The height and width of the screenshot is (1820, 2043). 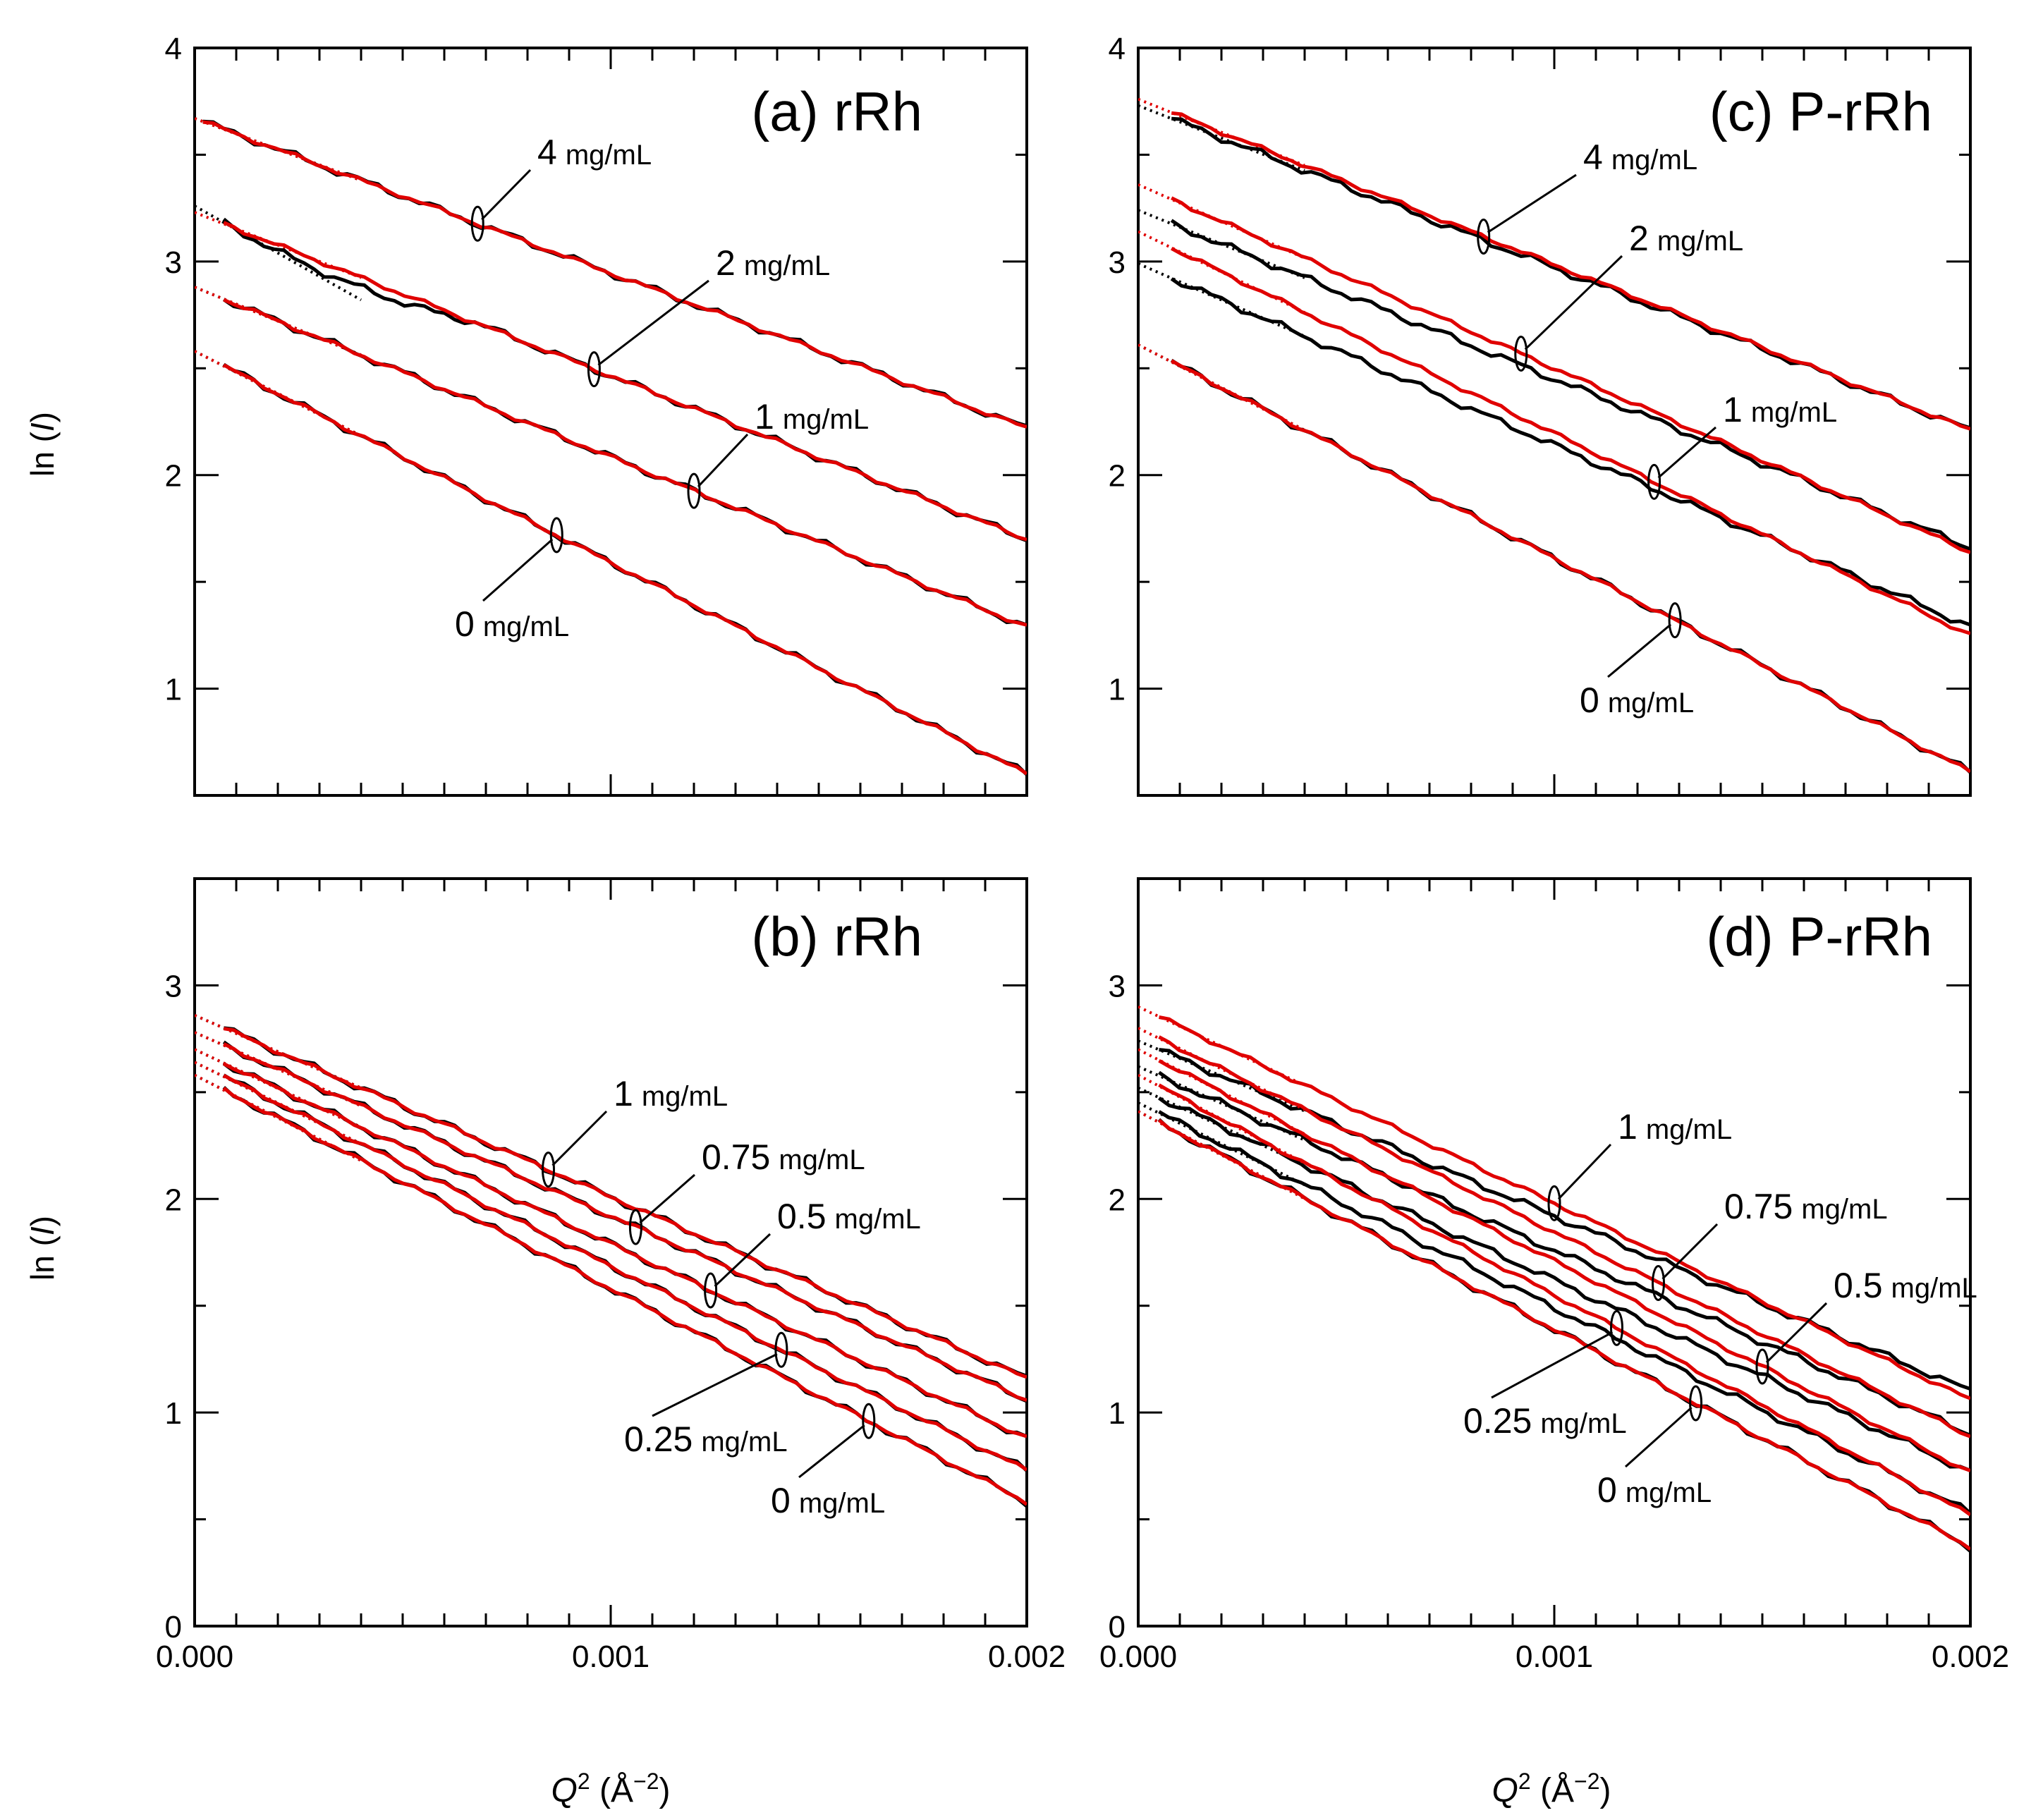 I want to click on y-tick-label: 4, so click(x=1117, y=49).